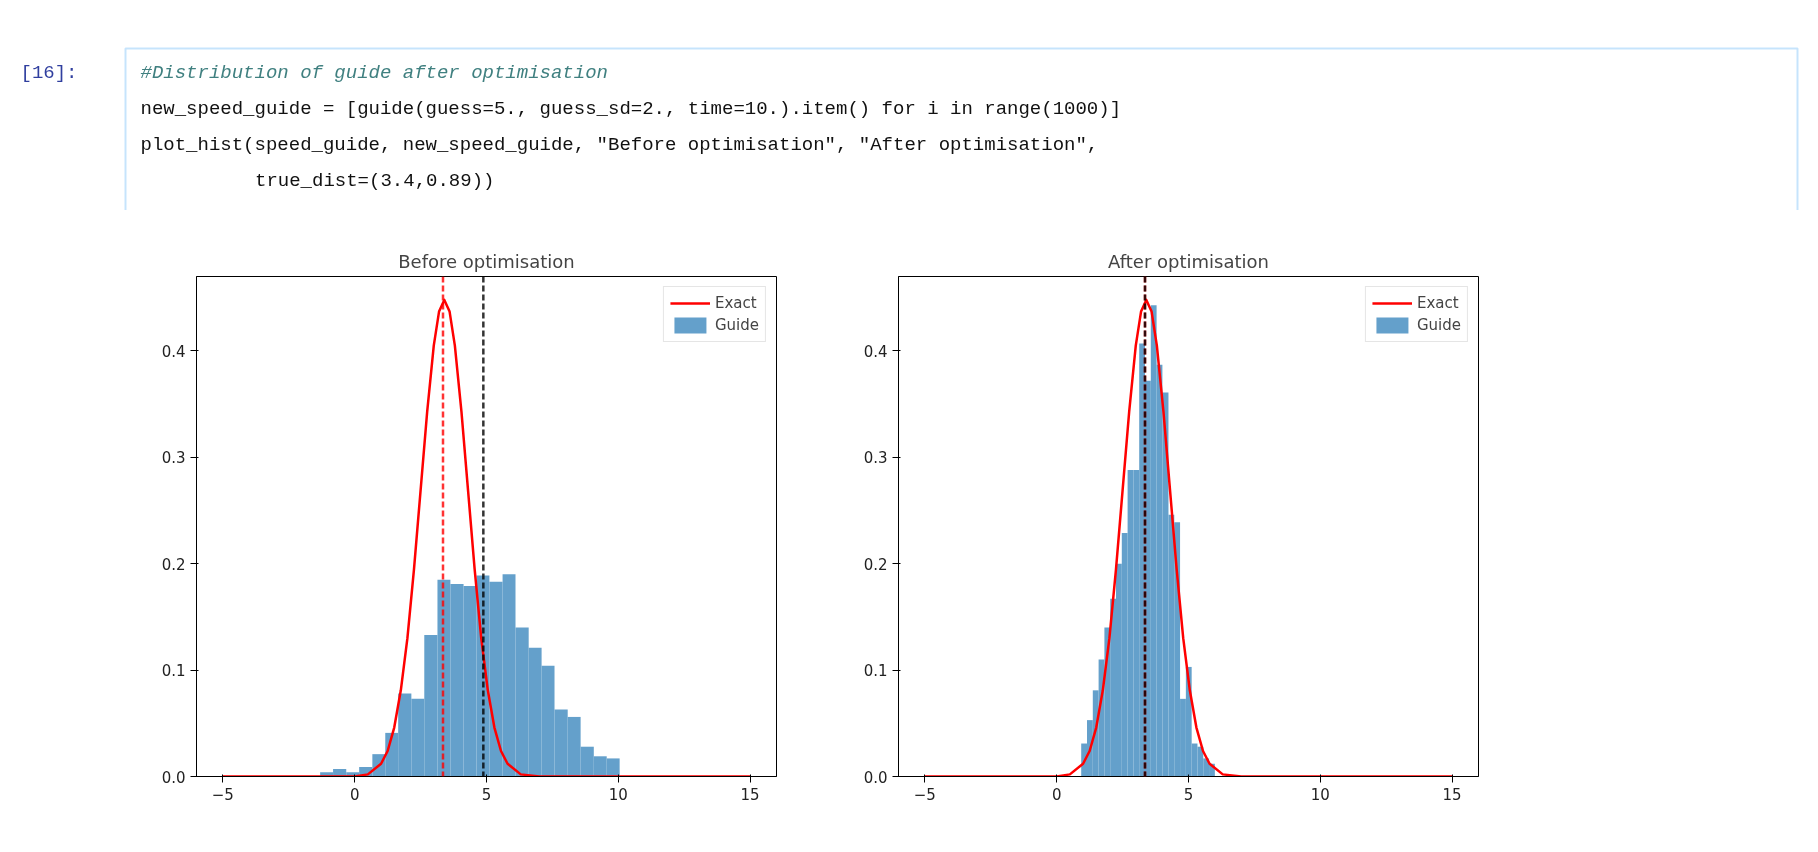 The width and height of the screenshot is (1818, 852). What do you see at coordinates (619, 144) in the screenshot?
I see `text: plot_hist(speed_guide, new_speed_guide, "Before optimisation", "After optimisation",` at bounding box center [619, 144].